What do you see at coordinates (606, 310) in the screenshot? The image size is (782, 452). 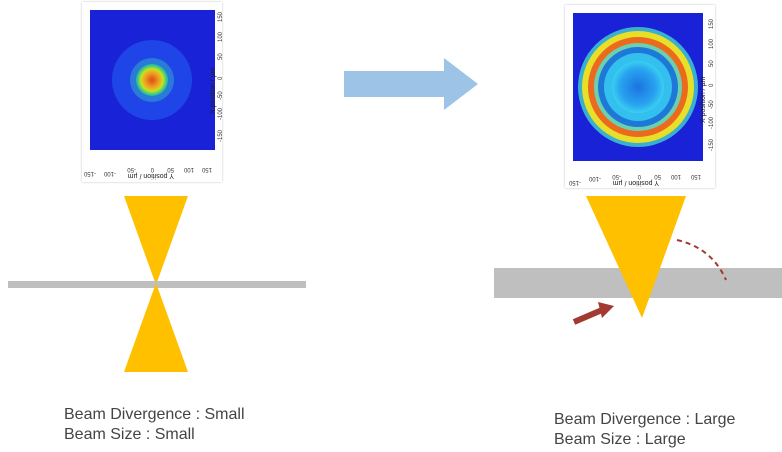 I see `marker-arrow-head` at bounding box center [606, 310].